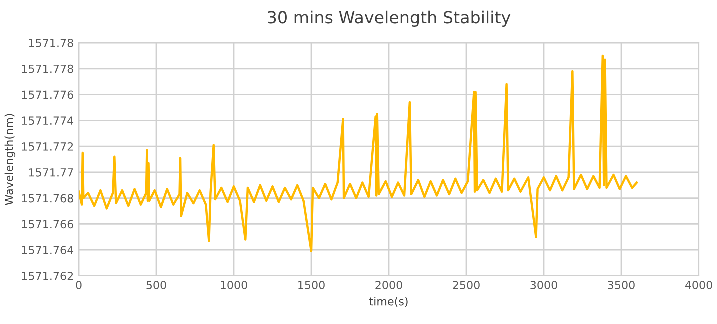 The width and height of the screenshot is (717, 324). I want to click on y-tick-label: 1571.778, so click(48, 69).